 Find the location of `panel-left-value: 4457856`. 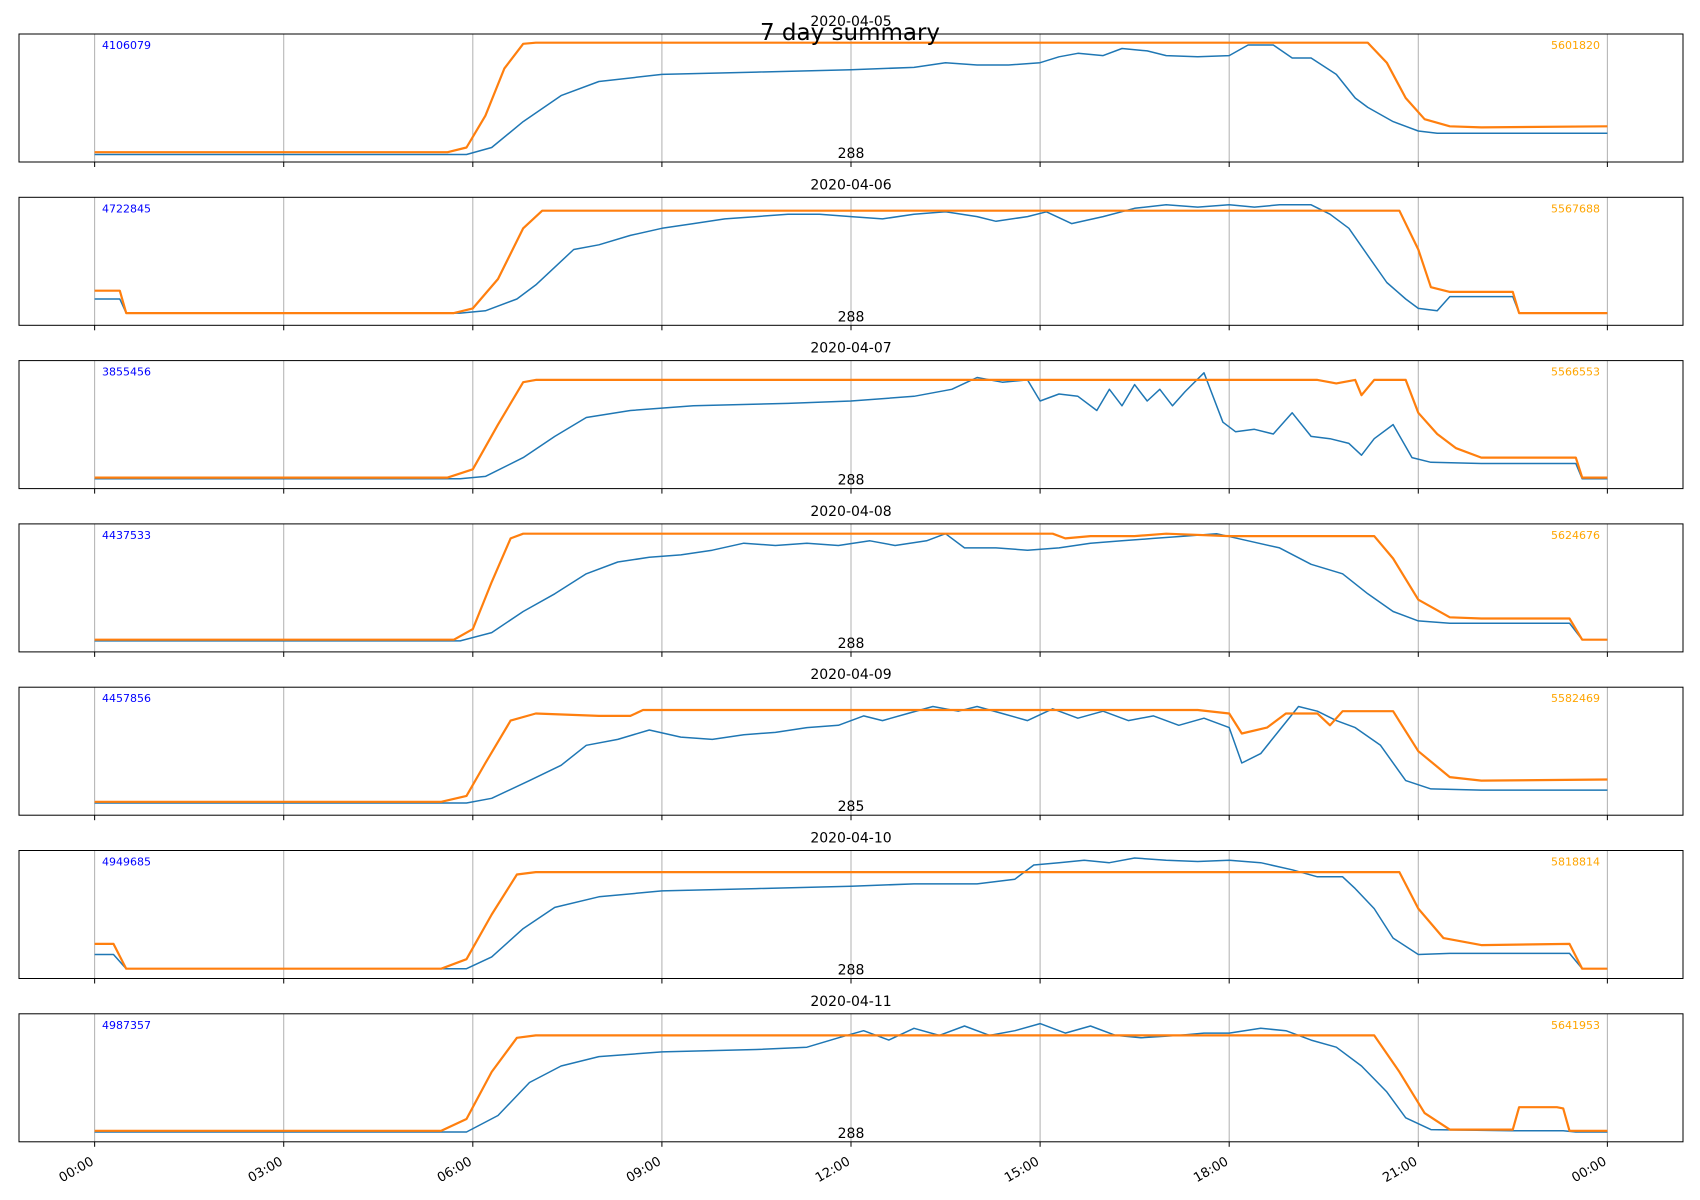

panel-left-value: 4457856 is located at coordinates (126, 698).